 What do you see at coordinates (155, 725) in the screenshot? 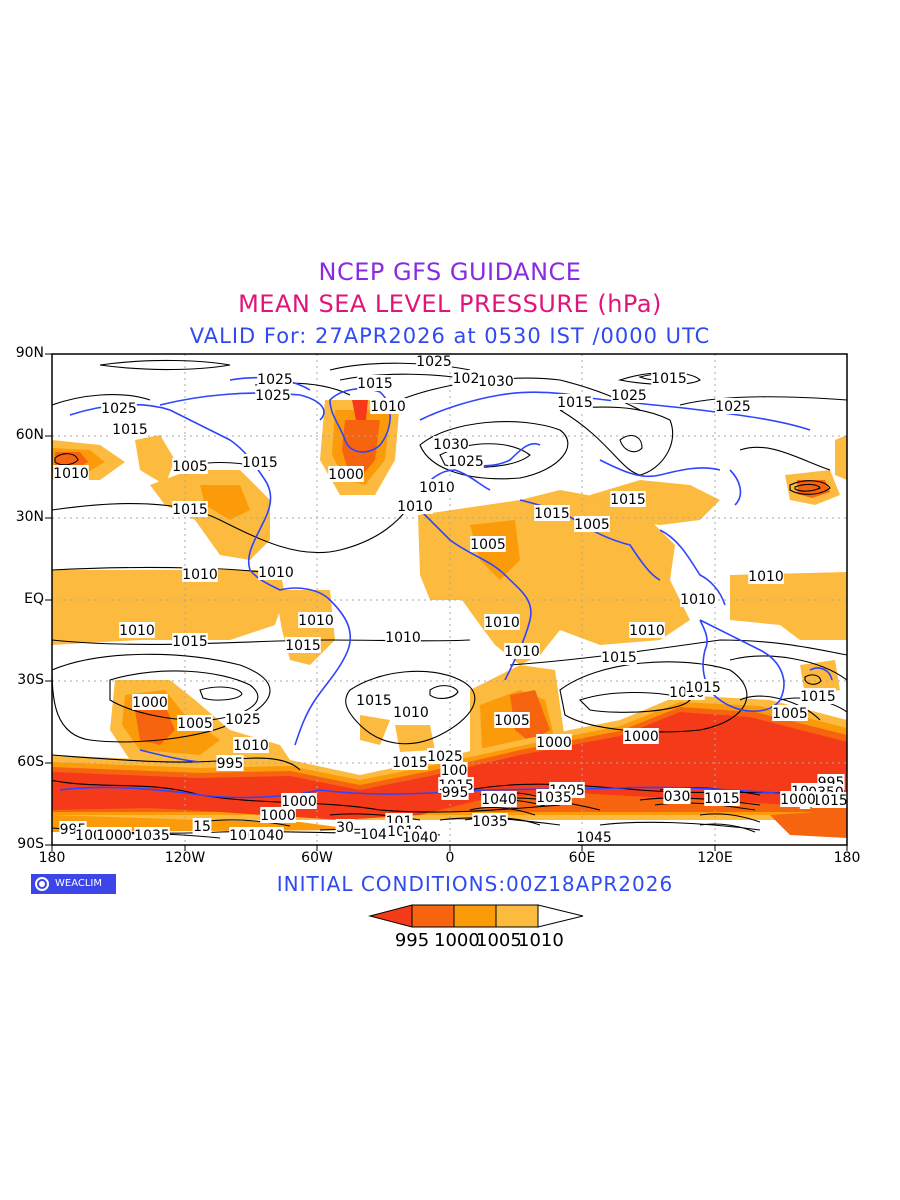
I see `shade-s-pacific-deep` at bounding box center [155, 725].